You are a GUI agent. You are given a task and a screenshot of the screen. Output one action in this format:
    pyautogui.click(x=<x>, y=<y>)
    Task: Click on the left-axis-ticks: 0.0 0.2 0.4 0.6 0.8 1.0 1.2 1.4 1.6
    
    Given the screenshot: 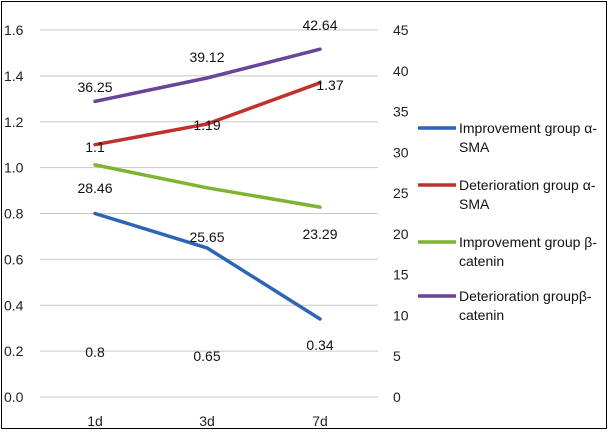 What is the action you would take?
    pyautogui.click(x=14, y=213)
    